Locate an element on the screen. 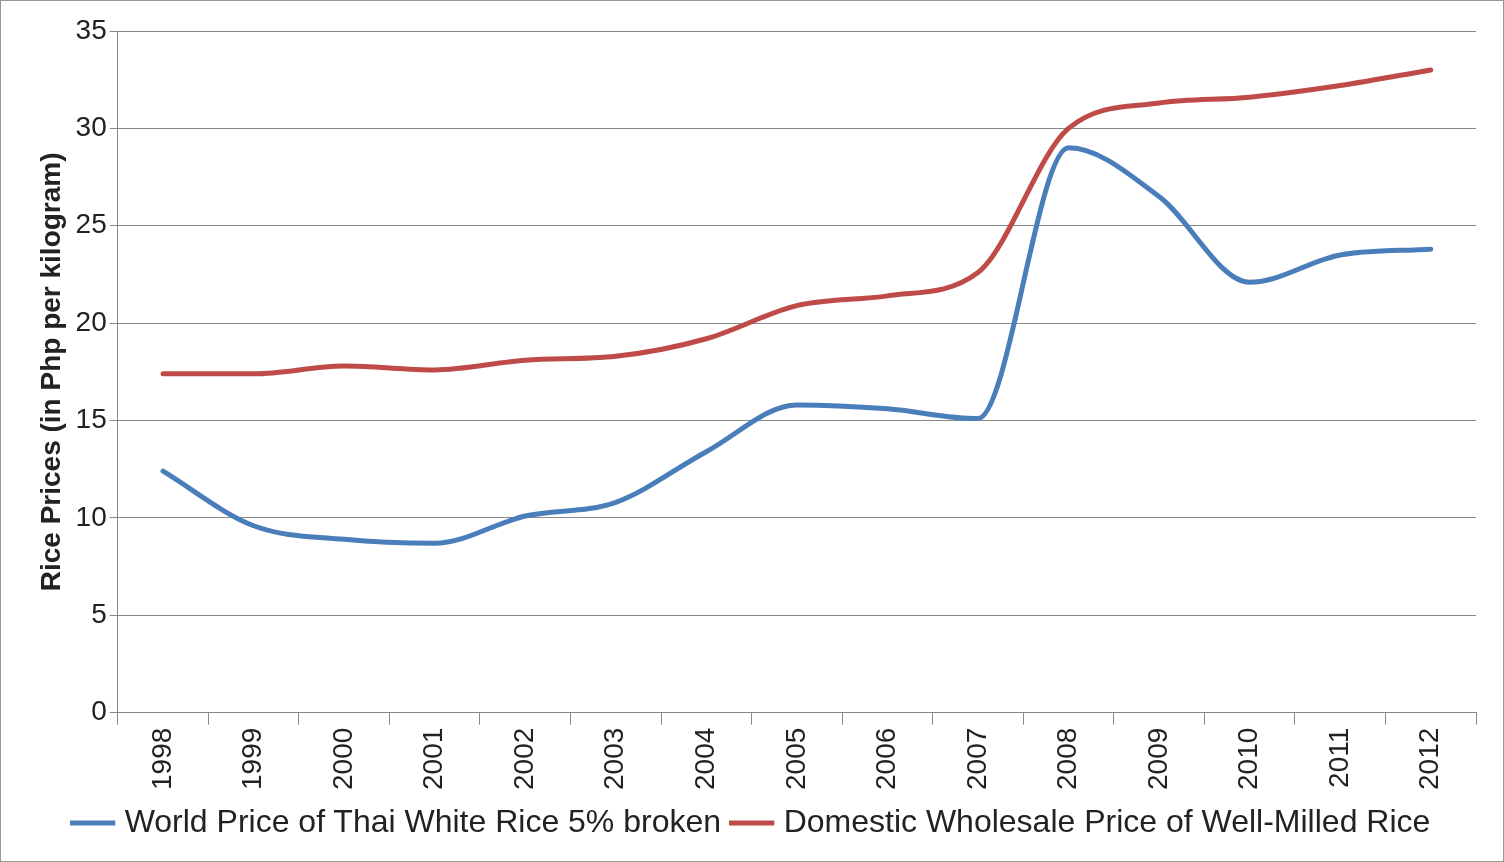 This screenshot has height=862, width=1504. y-tick-label: 25 is located at coordinates (91, 224).